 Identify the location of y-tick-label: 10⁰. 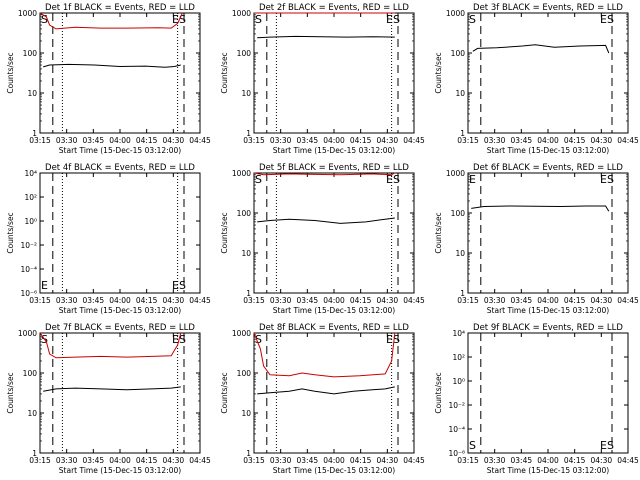
(458, 381).